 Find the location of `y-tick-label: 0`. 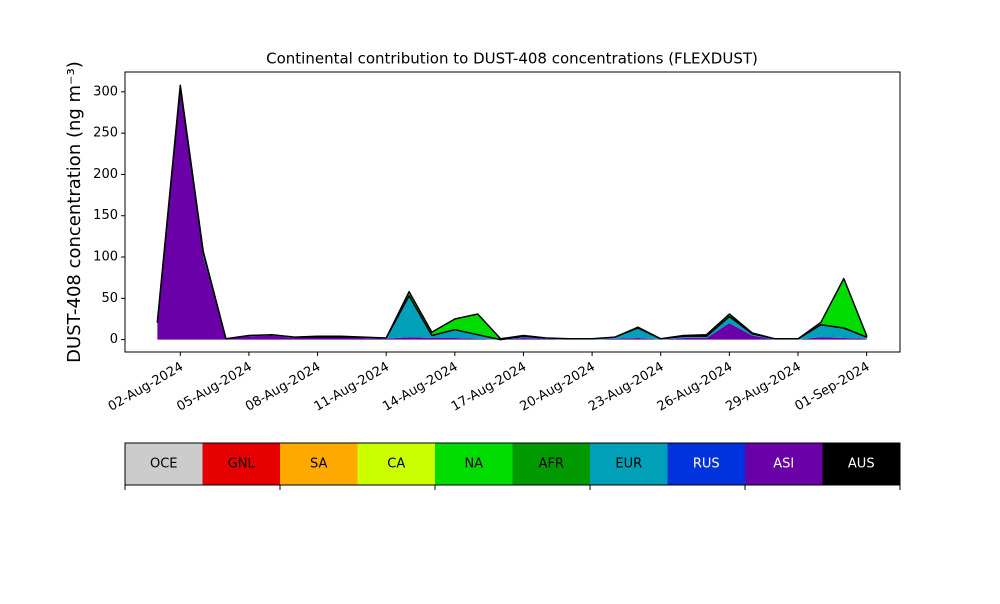

y-tick-label: 0 is located at coordinates (114, 339).